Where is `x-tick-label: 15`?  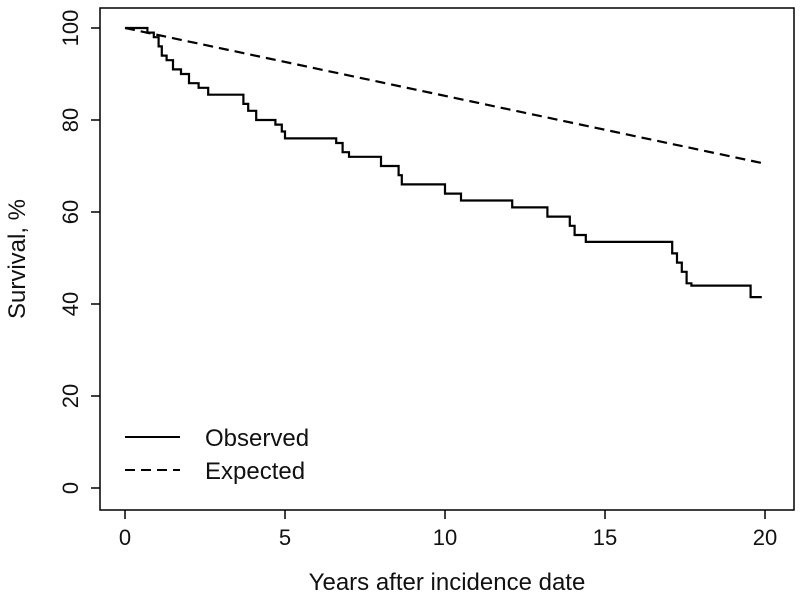 x-tick-label: 15 is located at coordinates (605, 537).